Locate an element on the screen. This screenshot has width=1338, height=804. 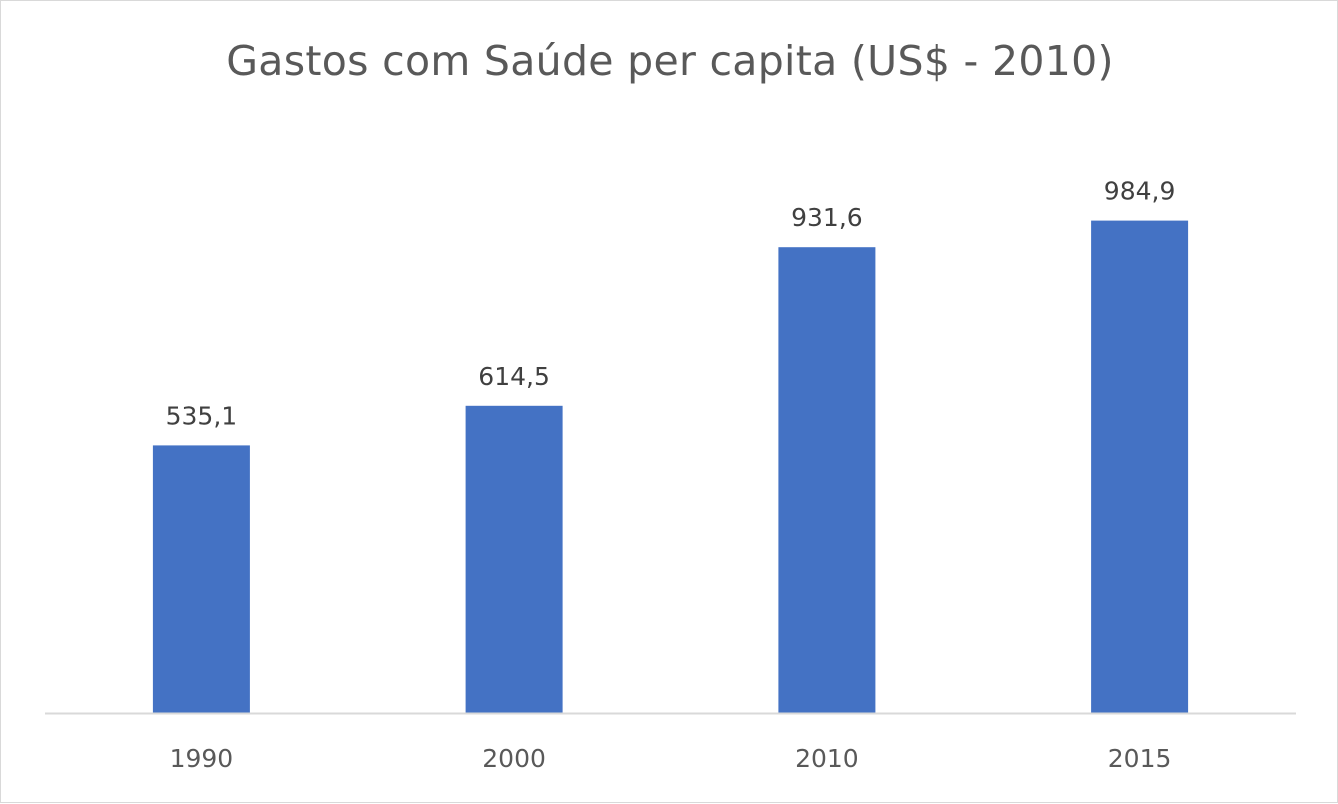
x-tick-label-2010: 2010 is located at coordinates (827, 758).